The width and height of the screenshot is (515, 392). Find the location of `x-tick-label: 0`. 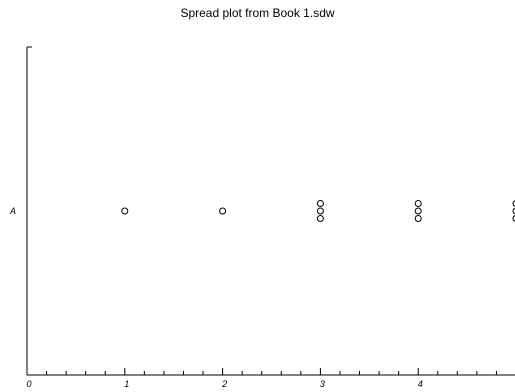

x-tick-label: 0 is located at coordinates (28, 384).